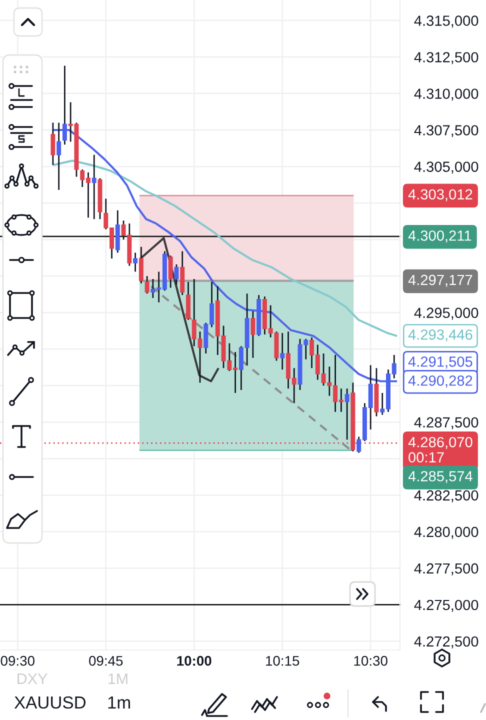  I want to click on text: 4.290,282, so click(440, 381).